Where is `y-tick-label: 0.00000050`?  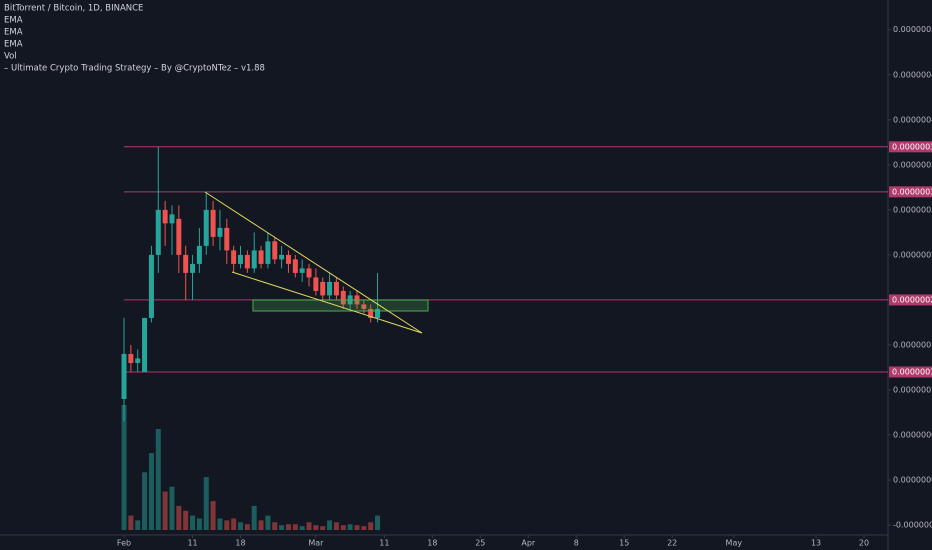 y-tick-label: 0.00000050 is located at coordinates (912, 29).